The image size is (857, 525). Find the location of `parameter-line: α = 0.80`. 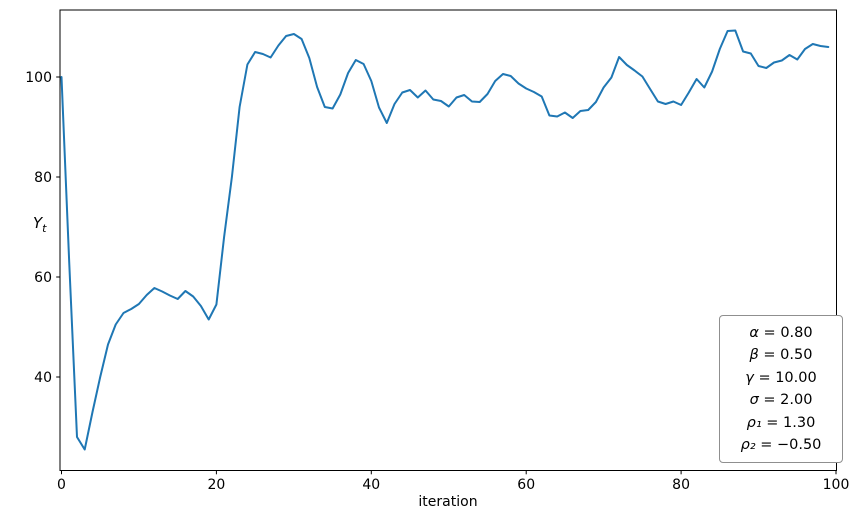

parameter-line: α = 0.80 is located at coordinates (780, 333).